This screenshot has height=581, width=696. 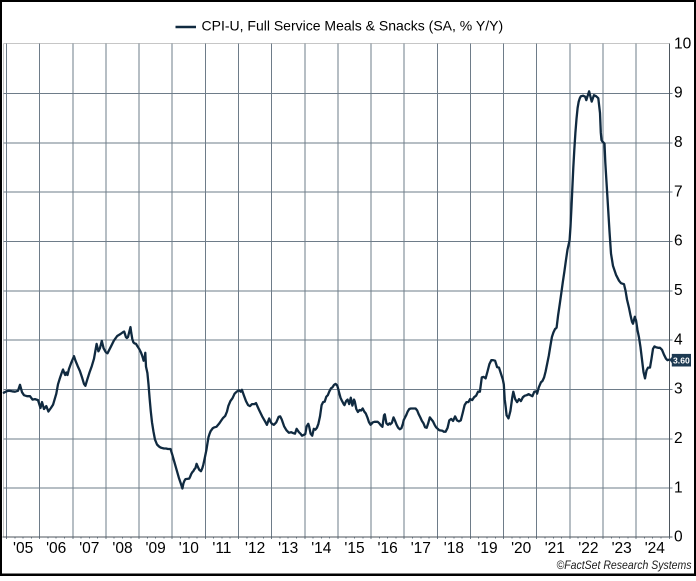 What do you see at coordinates (678, 290) in the screenshot?
I see `svg-text: 5` at bounding box center [678, 290].